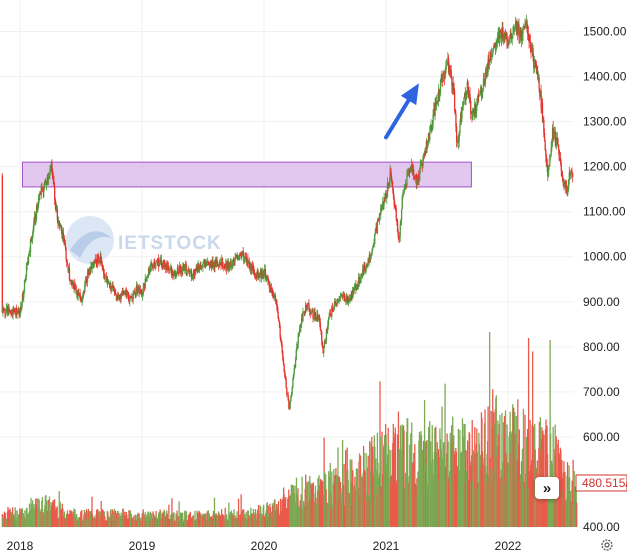 This screenshot has height=558, width=627. Describe the element at coordinates (607, 545) in the screenshot. I see `gear-icon` at that location.